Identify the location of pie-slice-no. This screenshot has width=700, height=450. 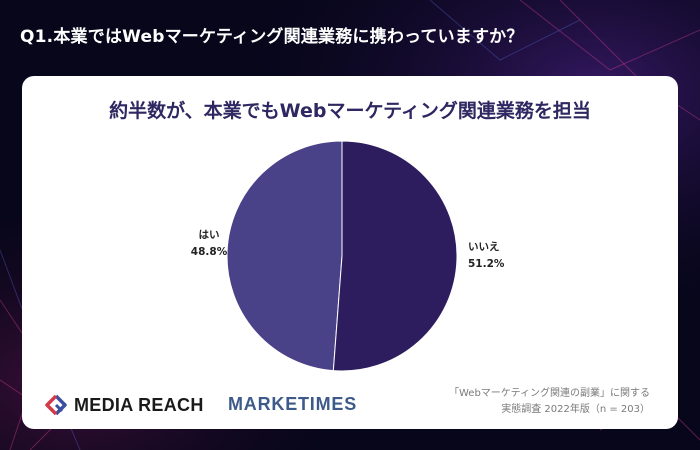
(395, 256).